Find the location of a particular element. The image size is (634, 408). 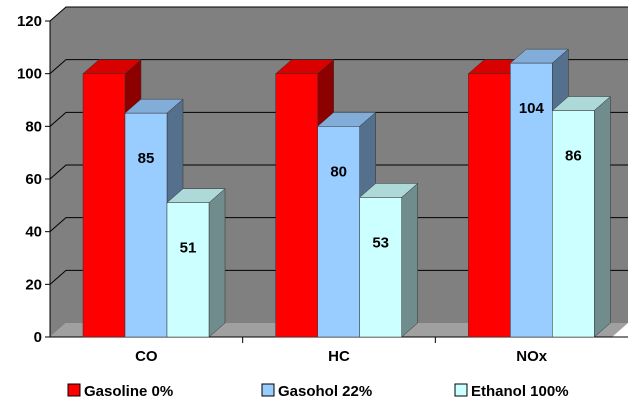

bar-gasoline-0-nox is located at coordinates (489, 205).